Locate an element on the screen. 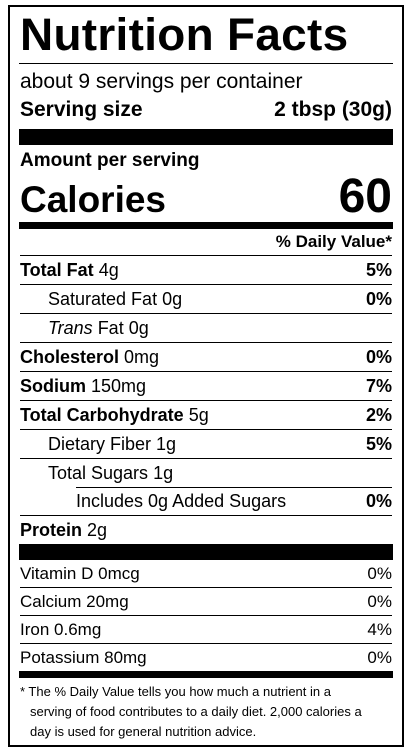  nutrient-row: Total Carbohydrate 5g 2% is located at coordinates (206, 414).